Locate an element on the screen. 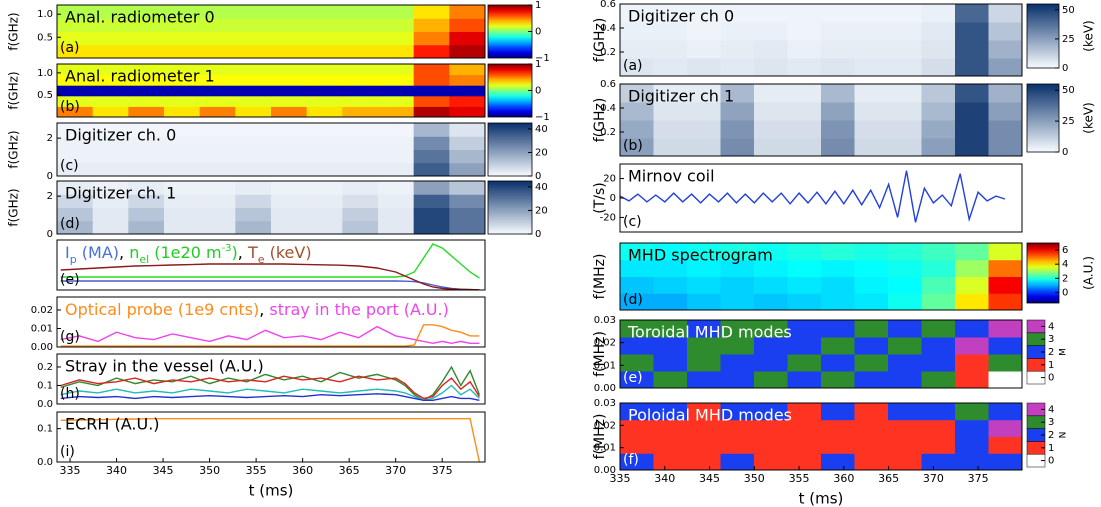  y-tick-label: 0.6 is located at coordinates (608, 84).